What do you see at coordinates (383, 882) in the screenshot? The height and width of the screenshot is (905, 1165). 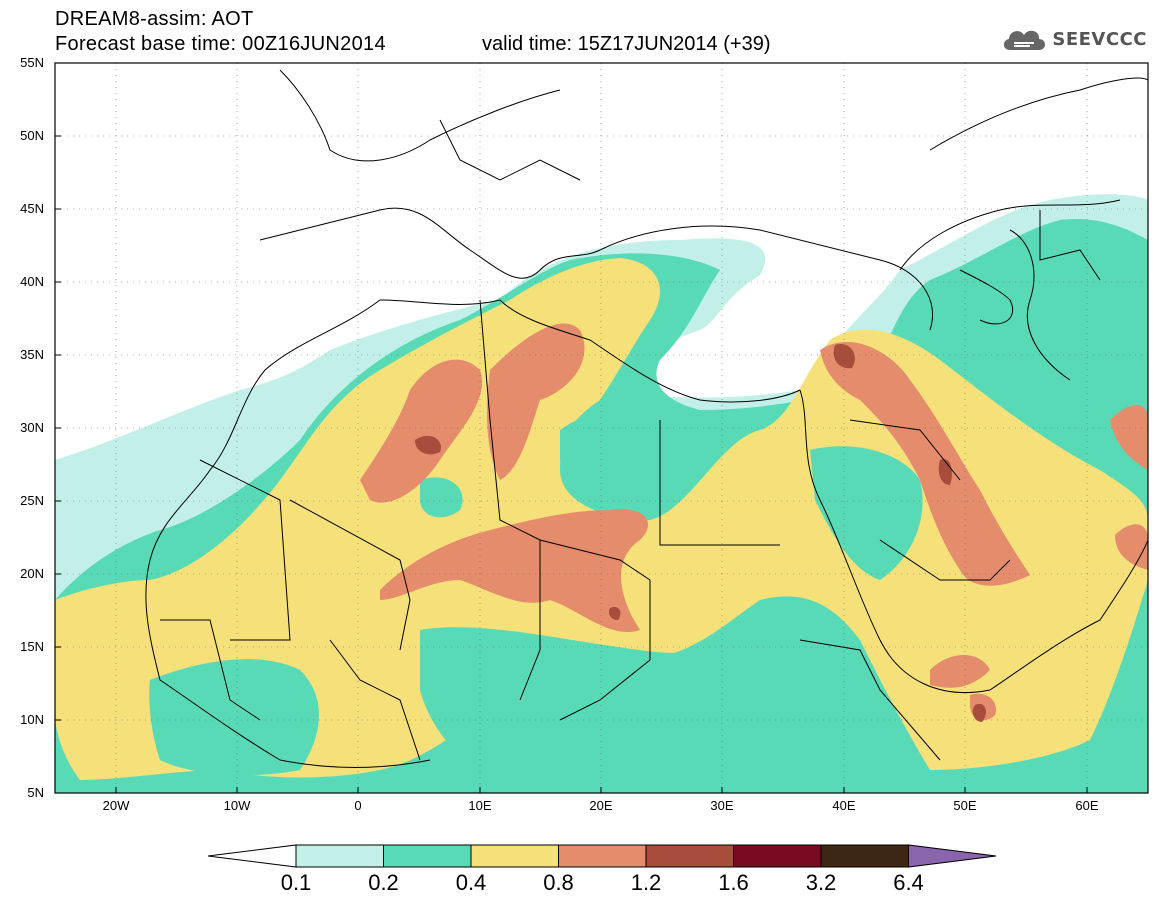 I see `colorbar-label: 0.2` at bounding box center [383, 882].